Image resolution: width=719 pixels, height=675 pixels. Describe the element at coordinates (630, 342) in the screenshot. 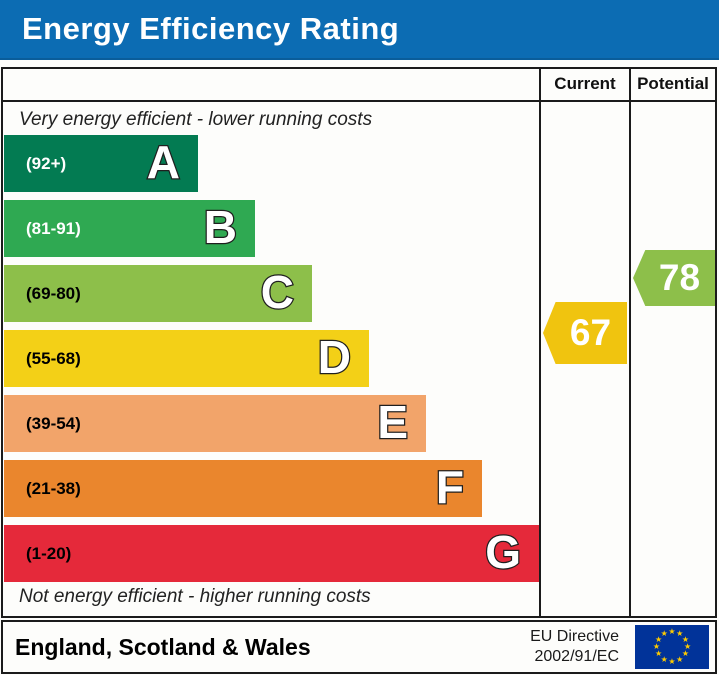

I see `column-divider-potential` at that location.